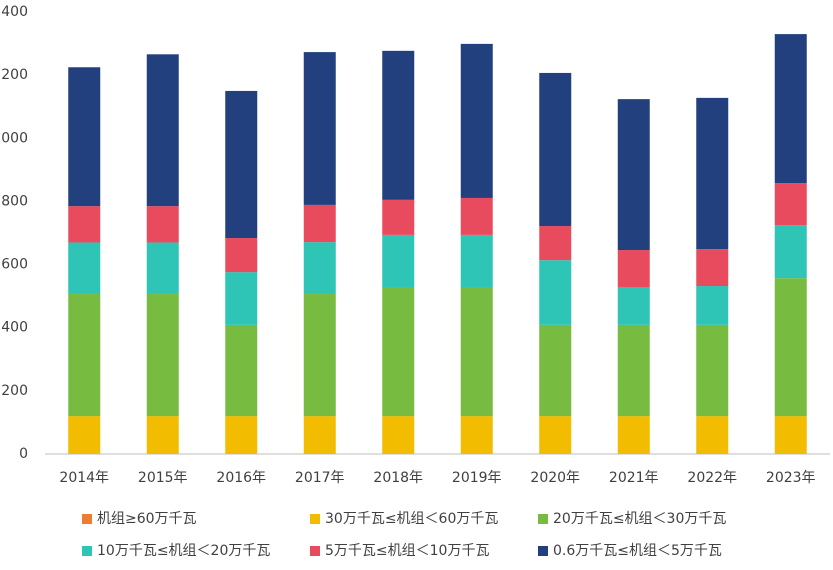 The height and width of the screenshot is (570, 833). Describe the element at coordinates (14, 391) in the screenshot. I see `y-tick-label: 200` at that location.